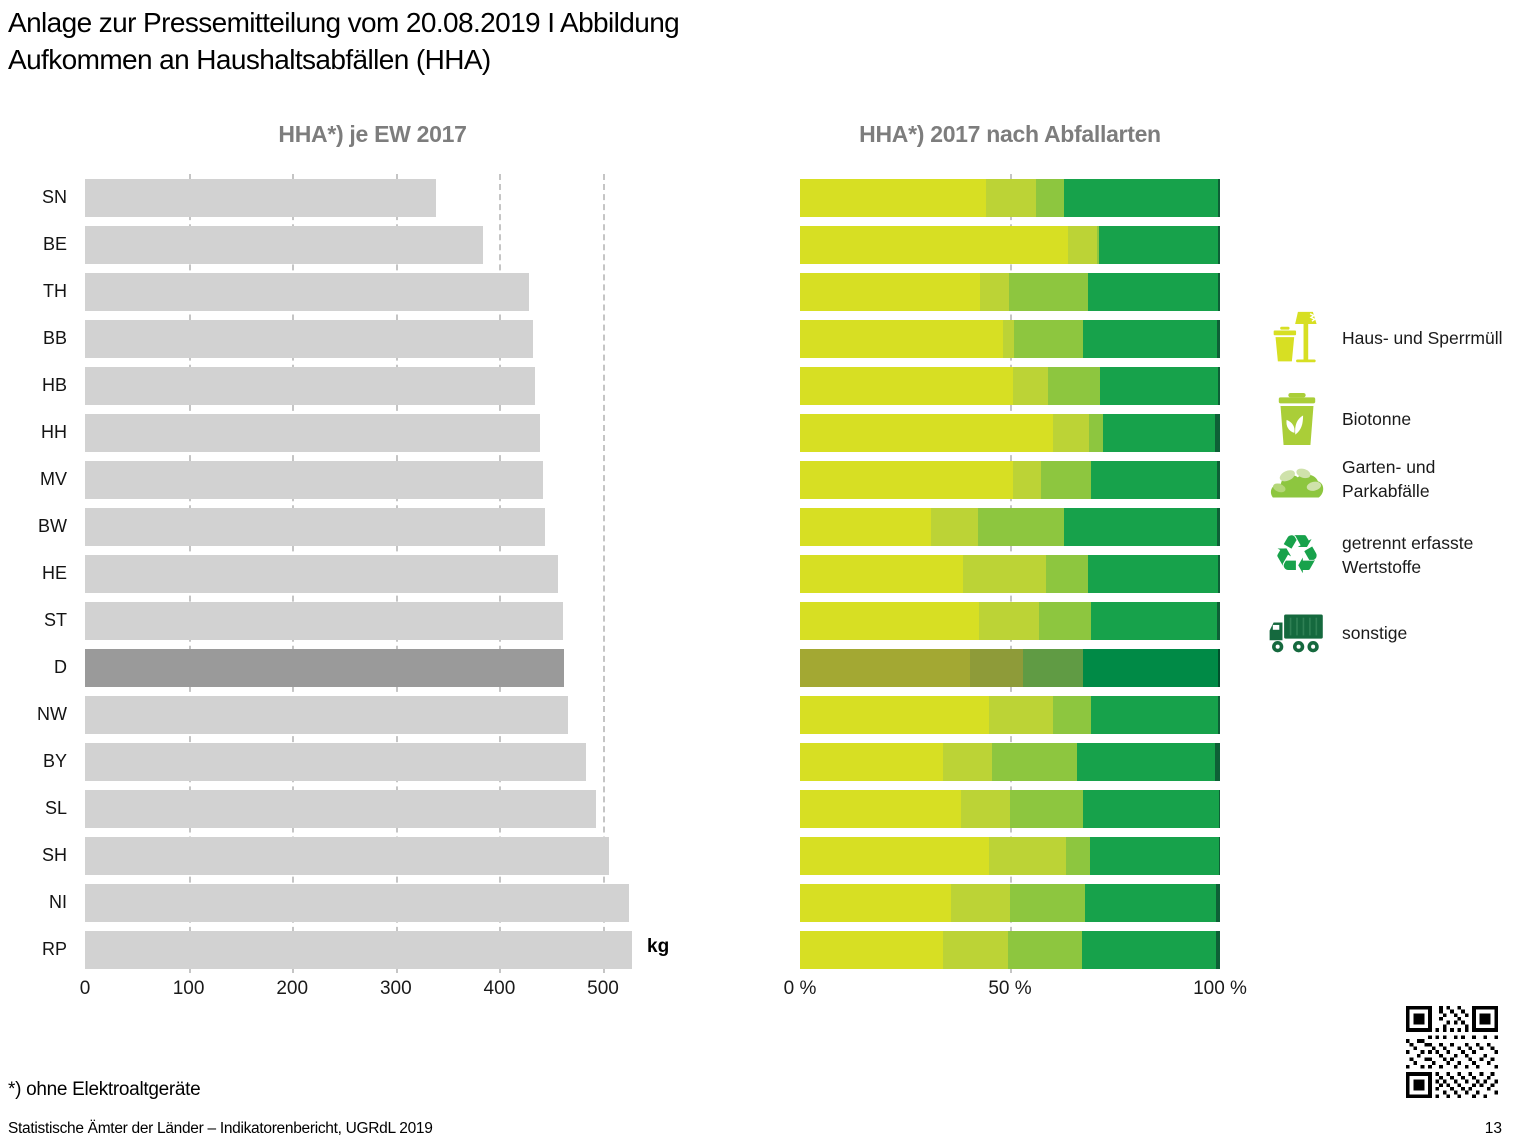 The image size is (1536, 1146). Describe the element at coordinates (1377, 419) in the screenshot. I see `legend-label: Biotonne` at that location.